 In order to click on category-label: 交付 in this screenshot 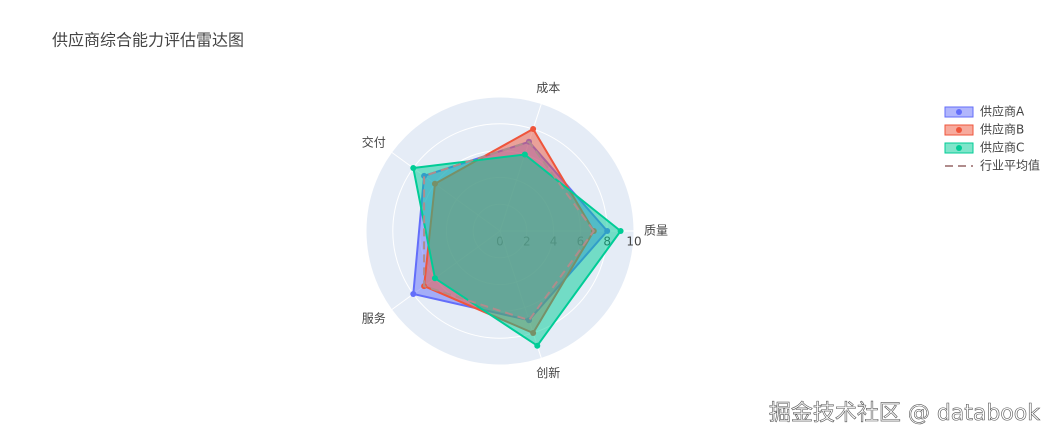, I will do `click(374, 141)`.